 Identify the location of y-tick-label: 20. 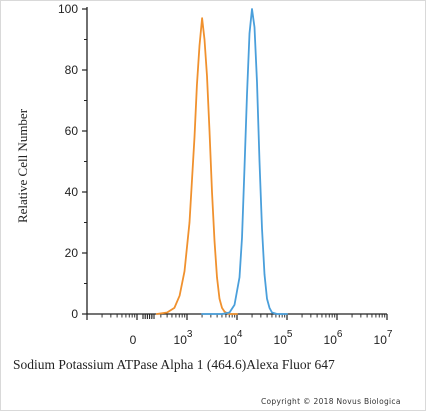
(72, 253).